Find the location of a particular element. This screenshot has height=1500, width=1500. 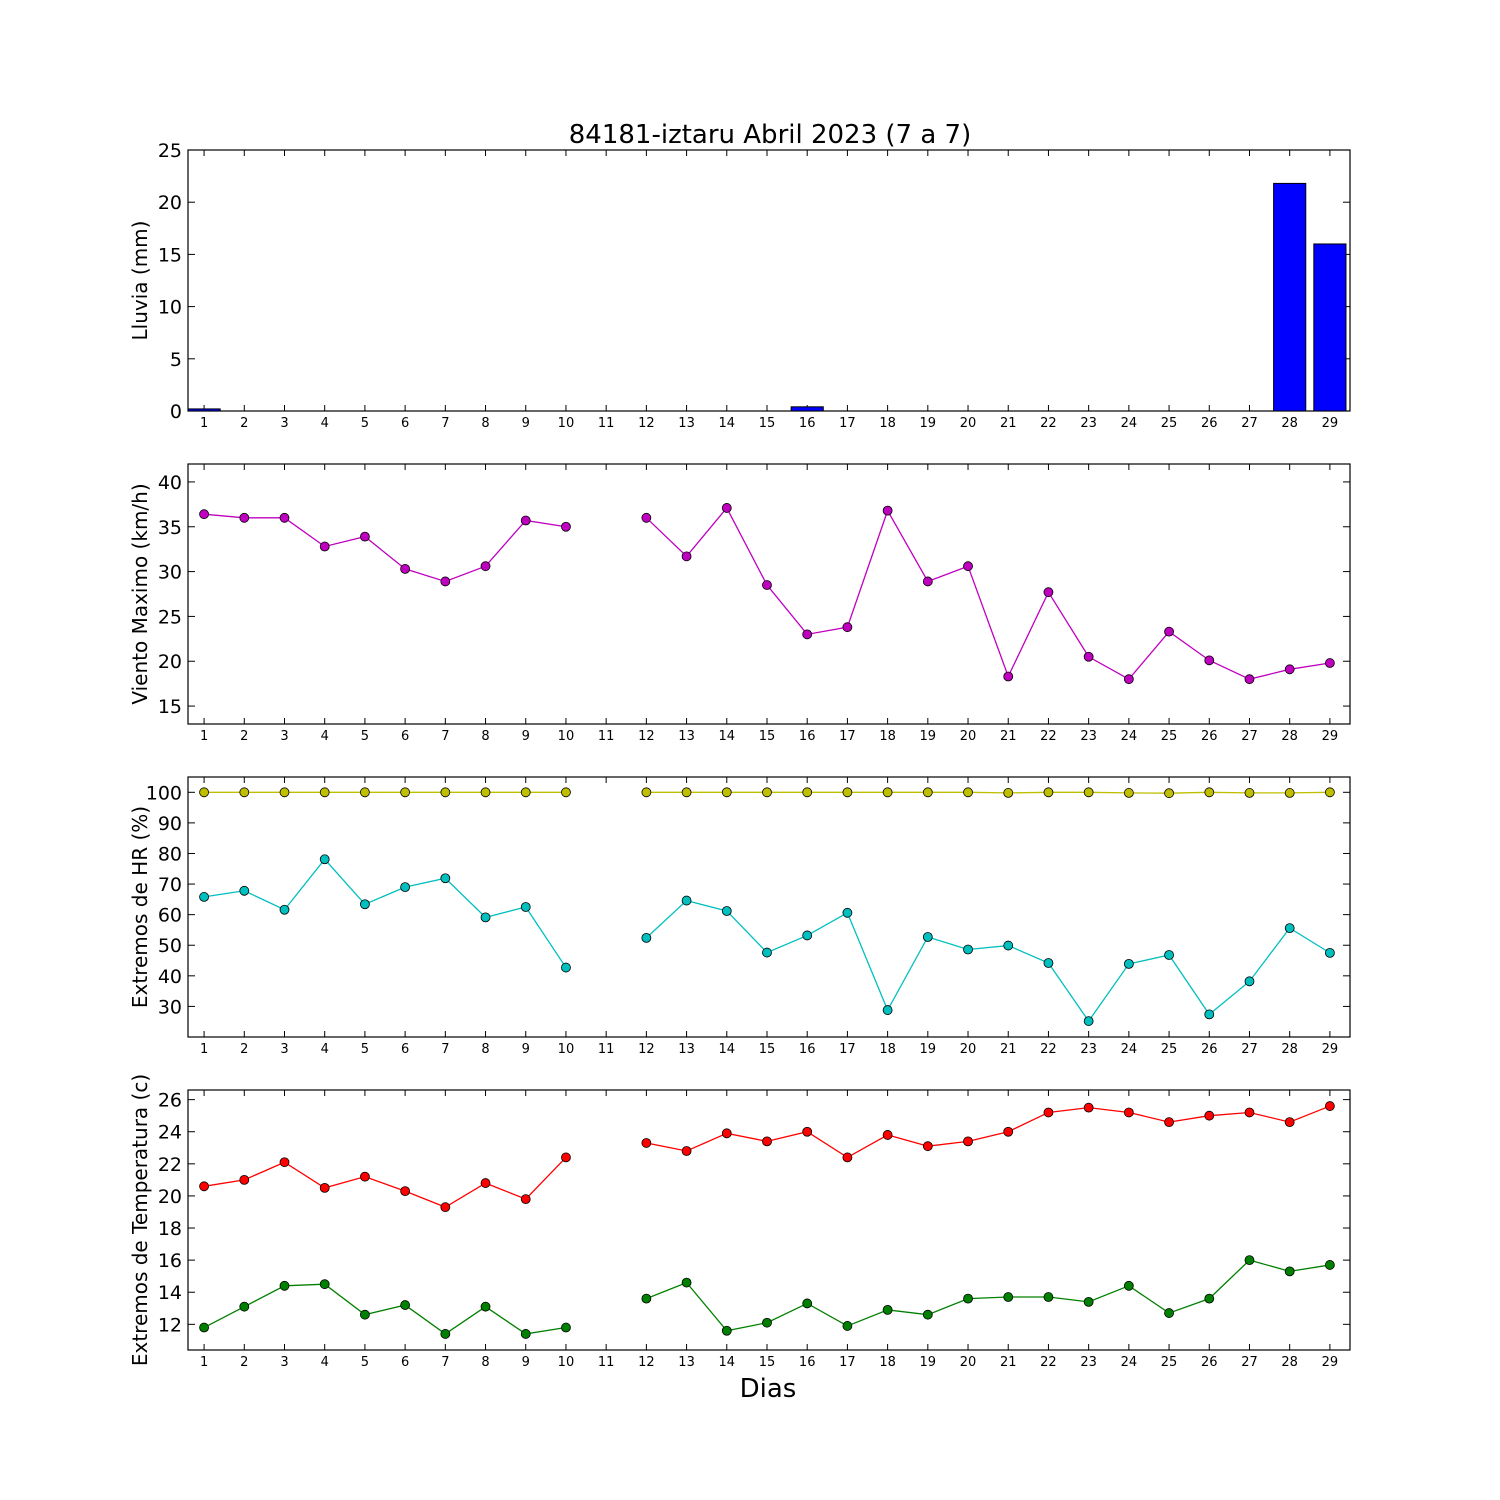

x-tick-label: 4 is located at coordinates (325, 1362).